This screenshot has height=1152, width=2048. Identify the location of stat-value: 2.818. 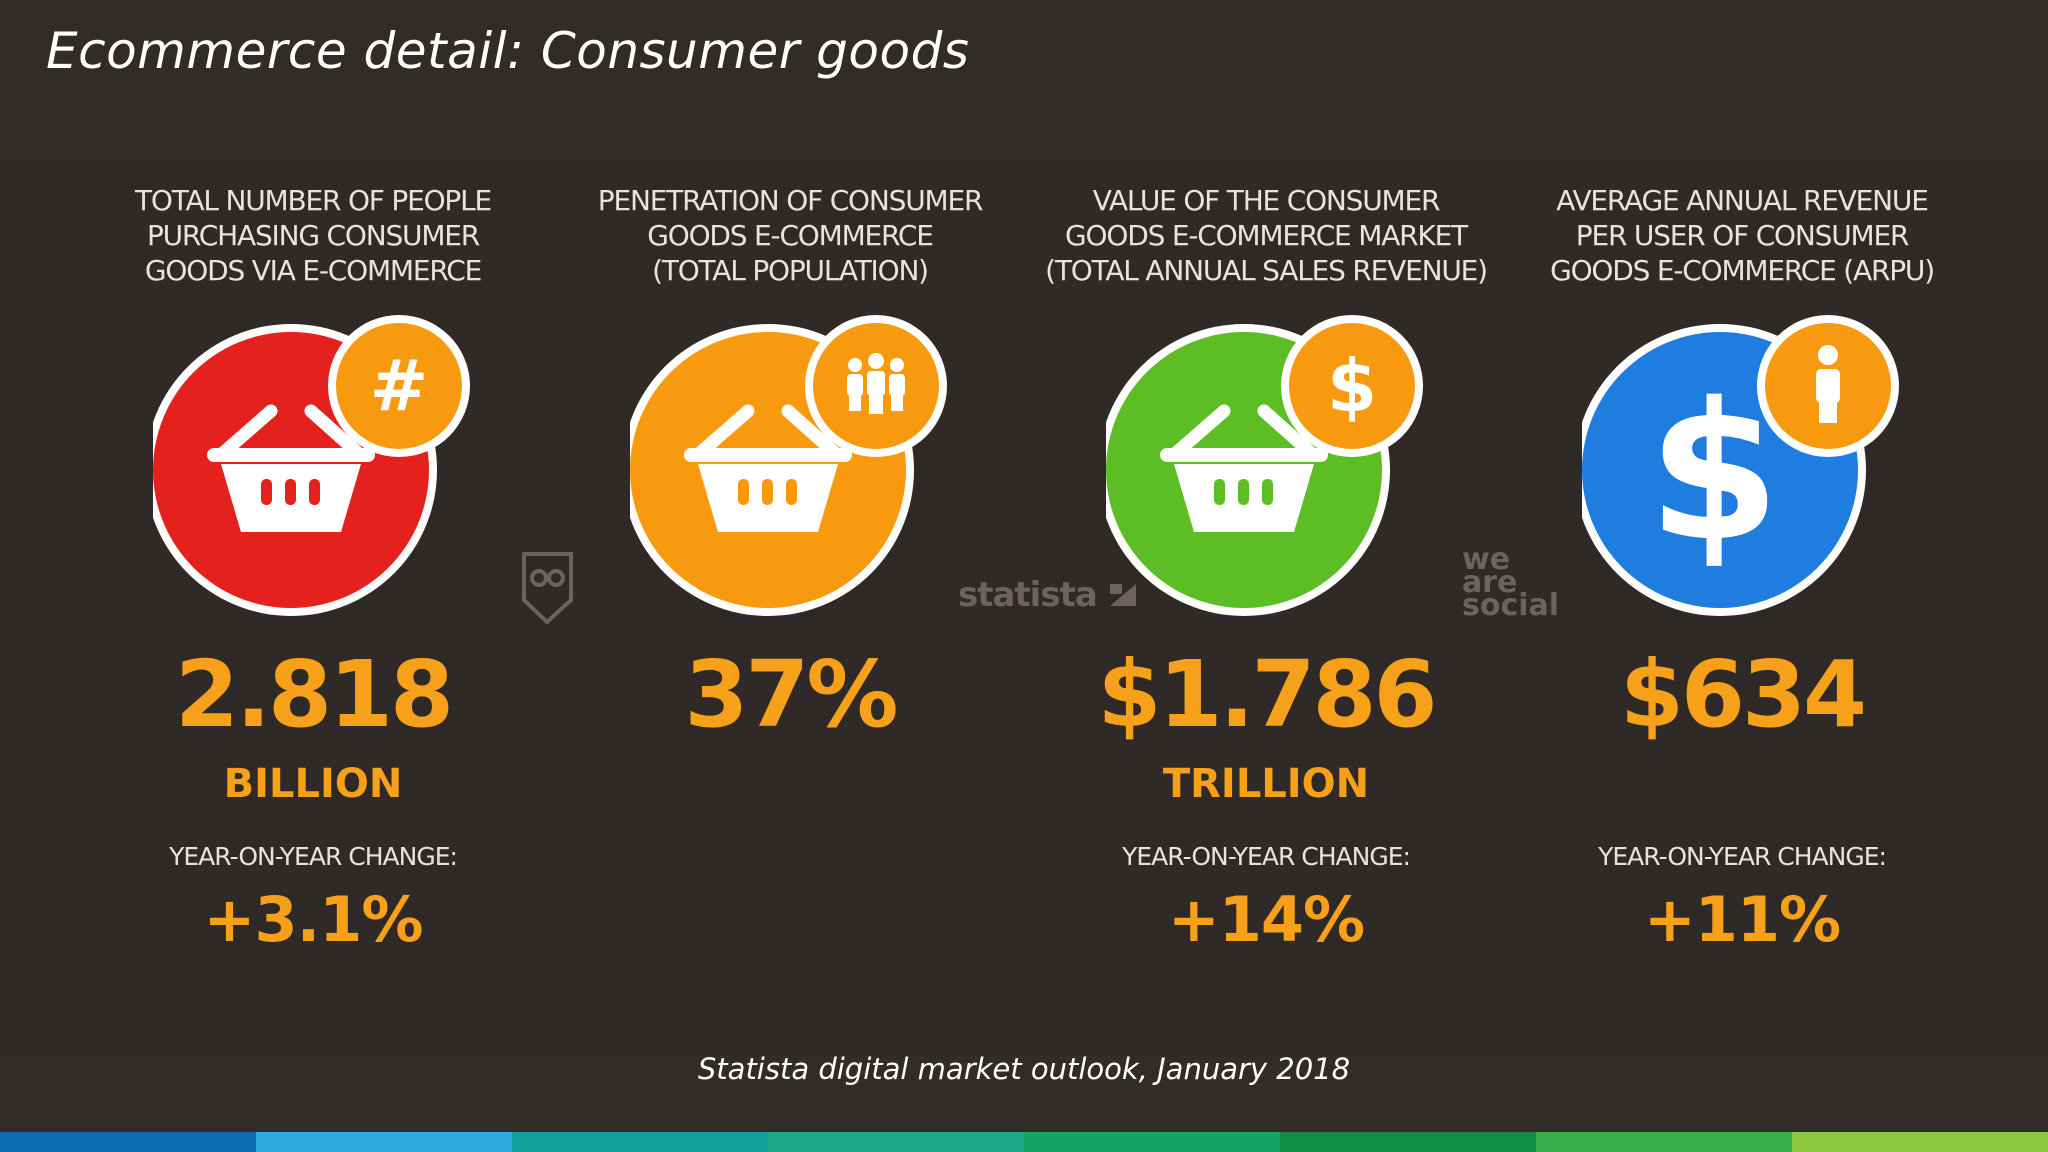
(314, 694).